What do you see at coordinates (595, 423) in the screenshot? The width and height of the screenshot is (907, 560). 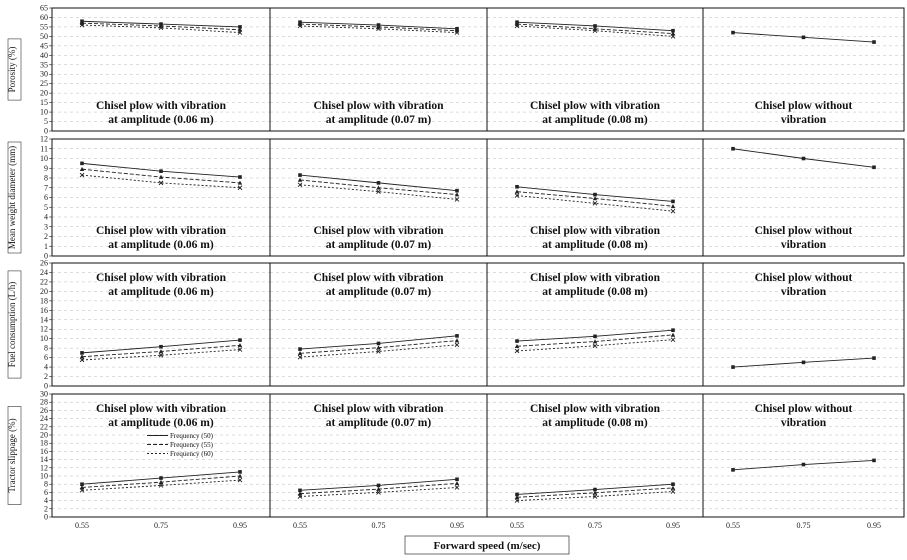 I see `panel-title: at amplitude (0.08 m)` at bounding box center [595, 423].